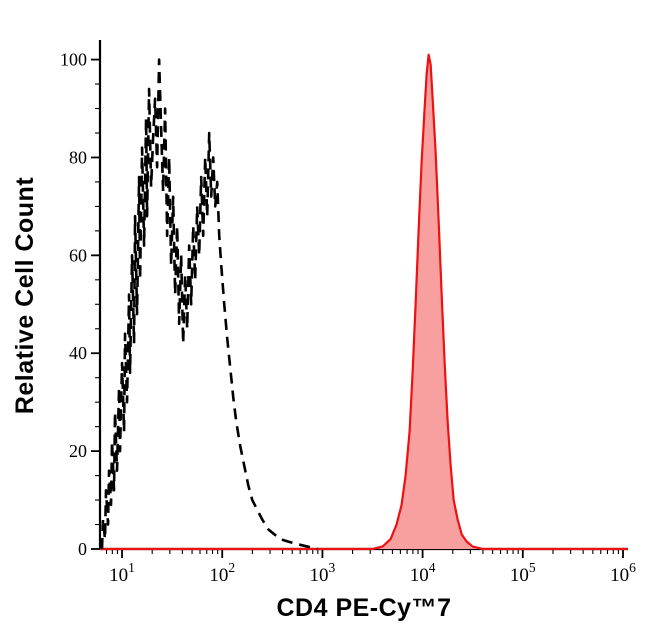 The height and width of the screenshot is (641, 646). What do you see at coordinates (73, 60) in the screenshot?
I see `y-tick-label: 100` at bounding box center [73, 60].